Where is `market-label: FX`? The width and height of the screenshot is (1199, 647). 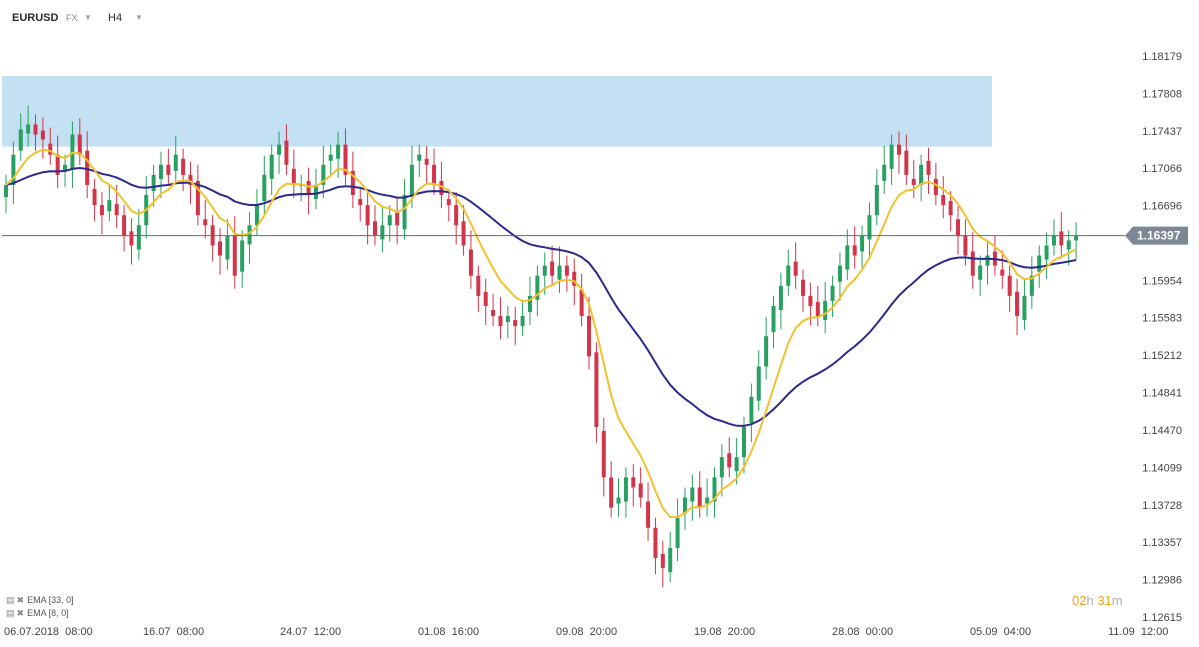 market-label: FX is located at coordinates (72, 18).